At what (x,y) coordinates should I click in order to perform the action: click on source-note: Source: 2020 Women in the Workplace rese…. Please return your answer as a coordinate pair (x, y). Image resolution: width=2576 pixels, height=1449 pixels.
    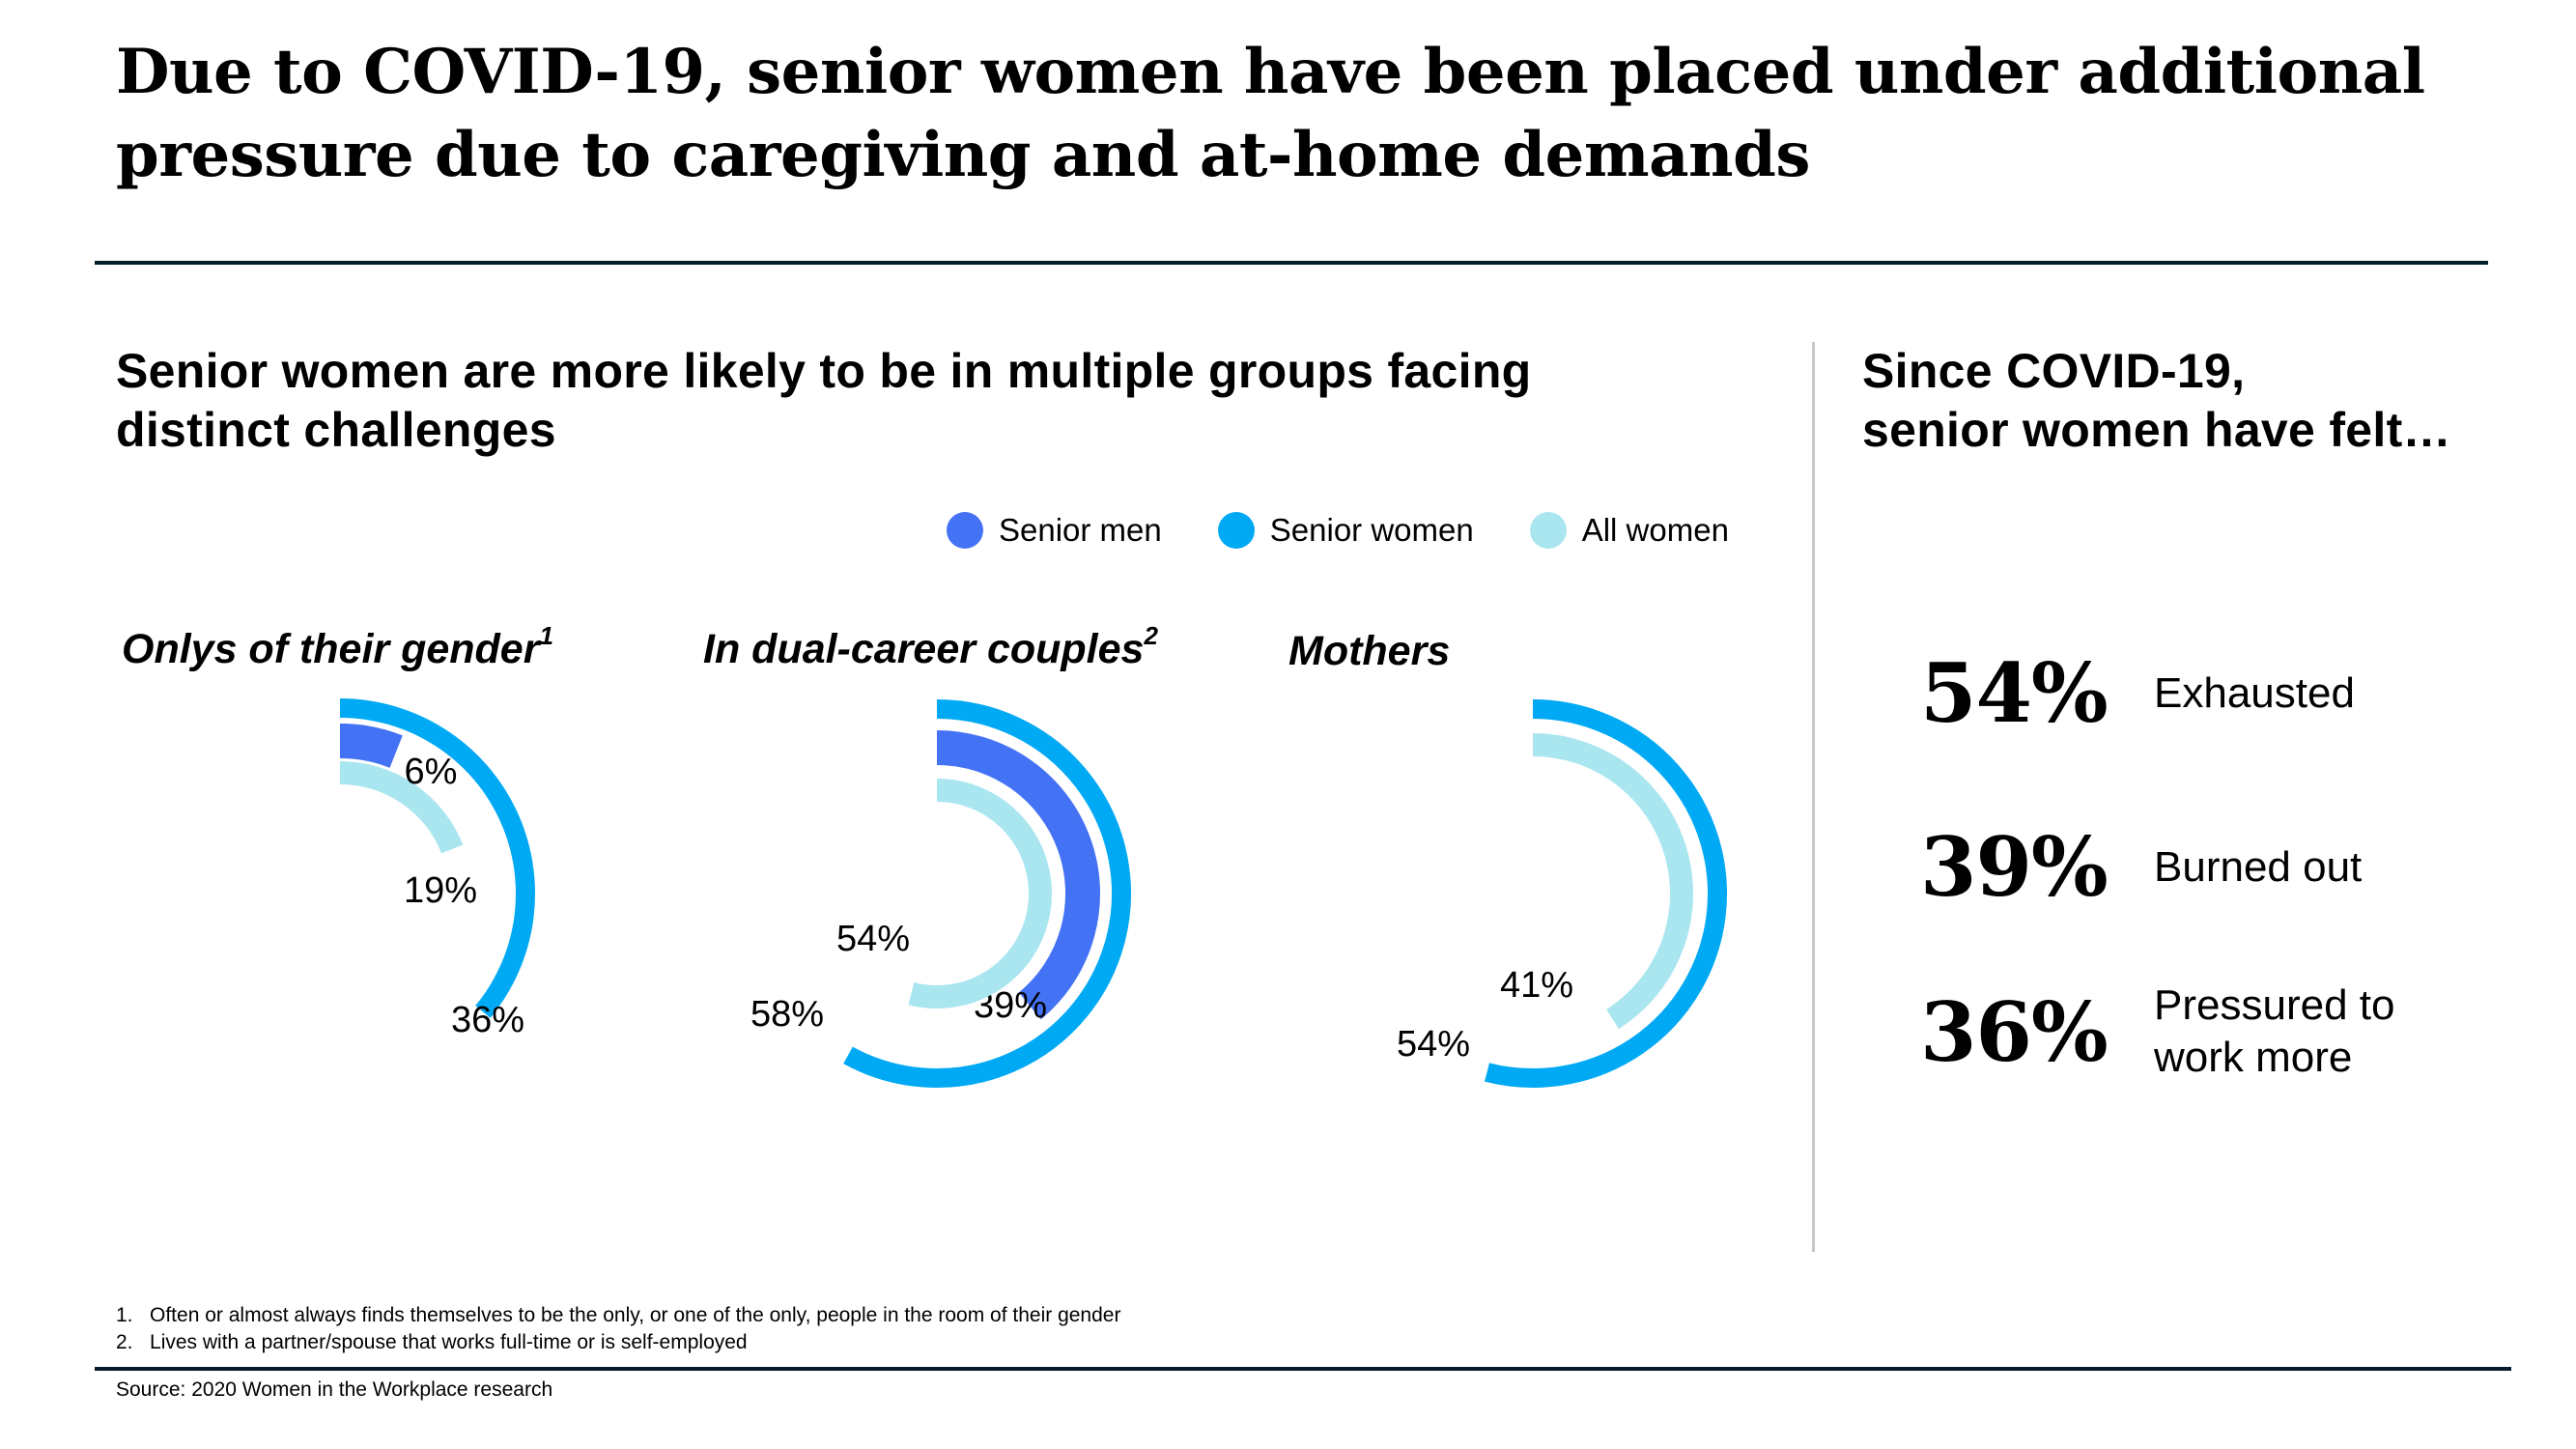
    Looking at the image, I should click on (334, 1389).